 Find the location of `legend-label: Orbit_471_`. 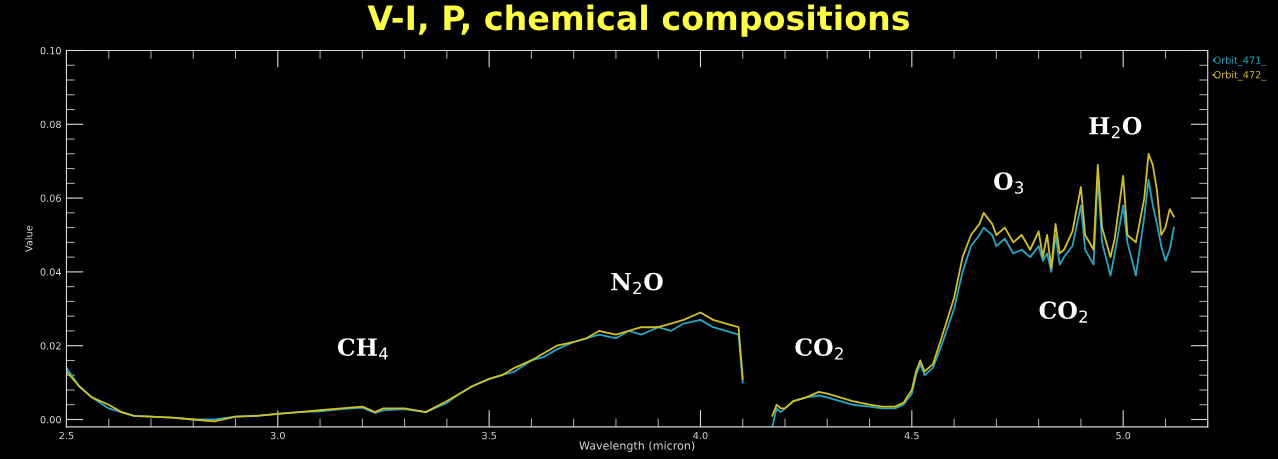

legend-label: Orbit_471_ is located at coordinates (1240, 61).